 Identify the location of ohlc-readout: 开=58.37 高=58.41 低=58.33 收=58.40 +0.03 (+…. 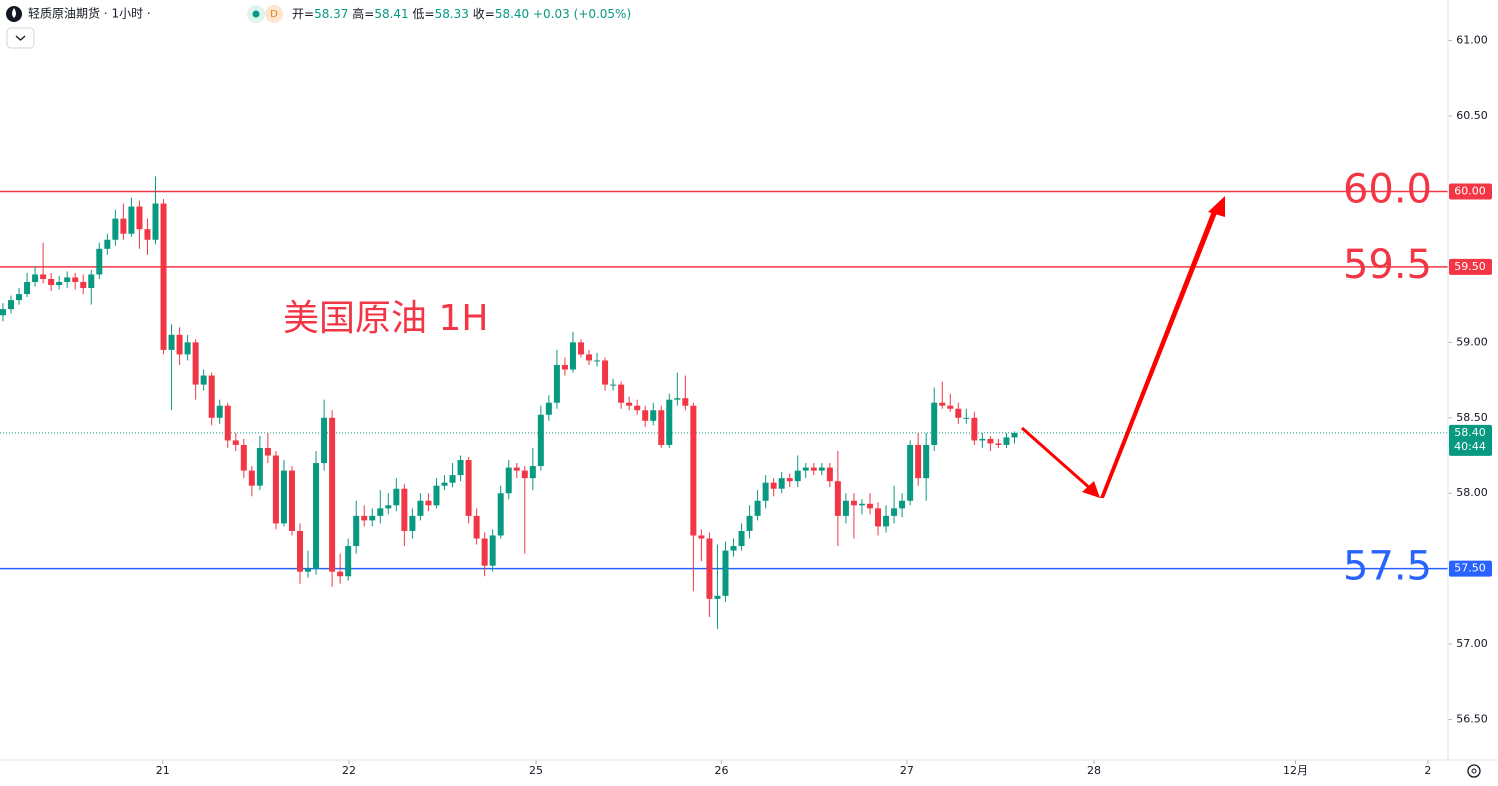
(461, 13).